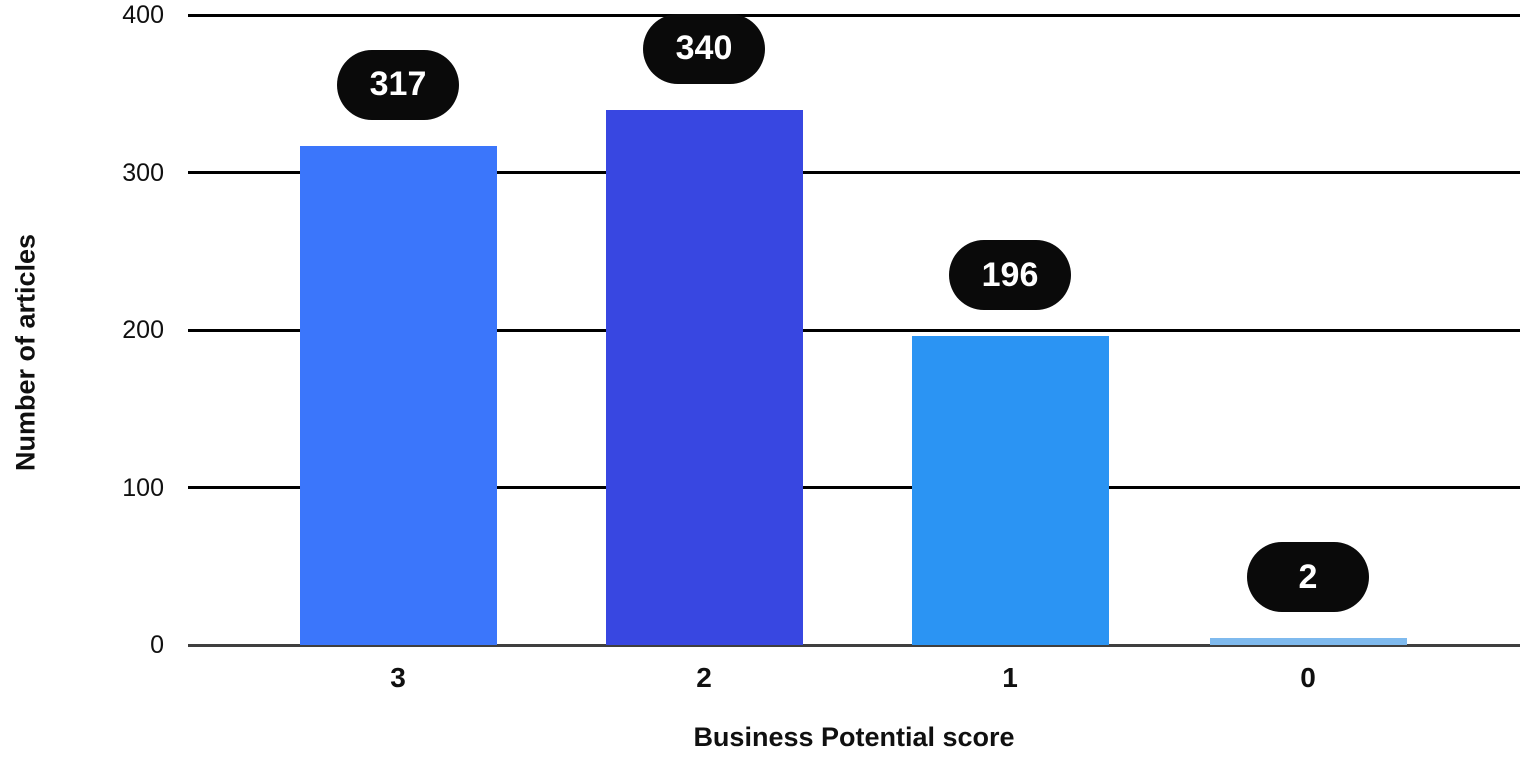  Describe the element at coordinates (143, 172) in the screenshot. I see `y-axis-tick-label: 300` at that location.